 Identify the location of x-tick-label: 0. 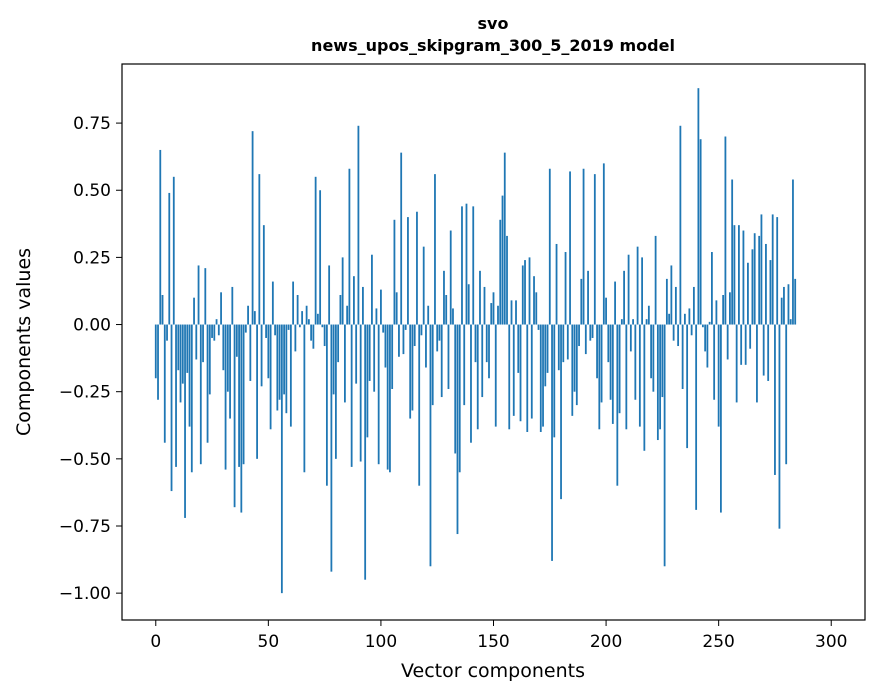
(155, 642).